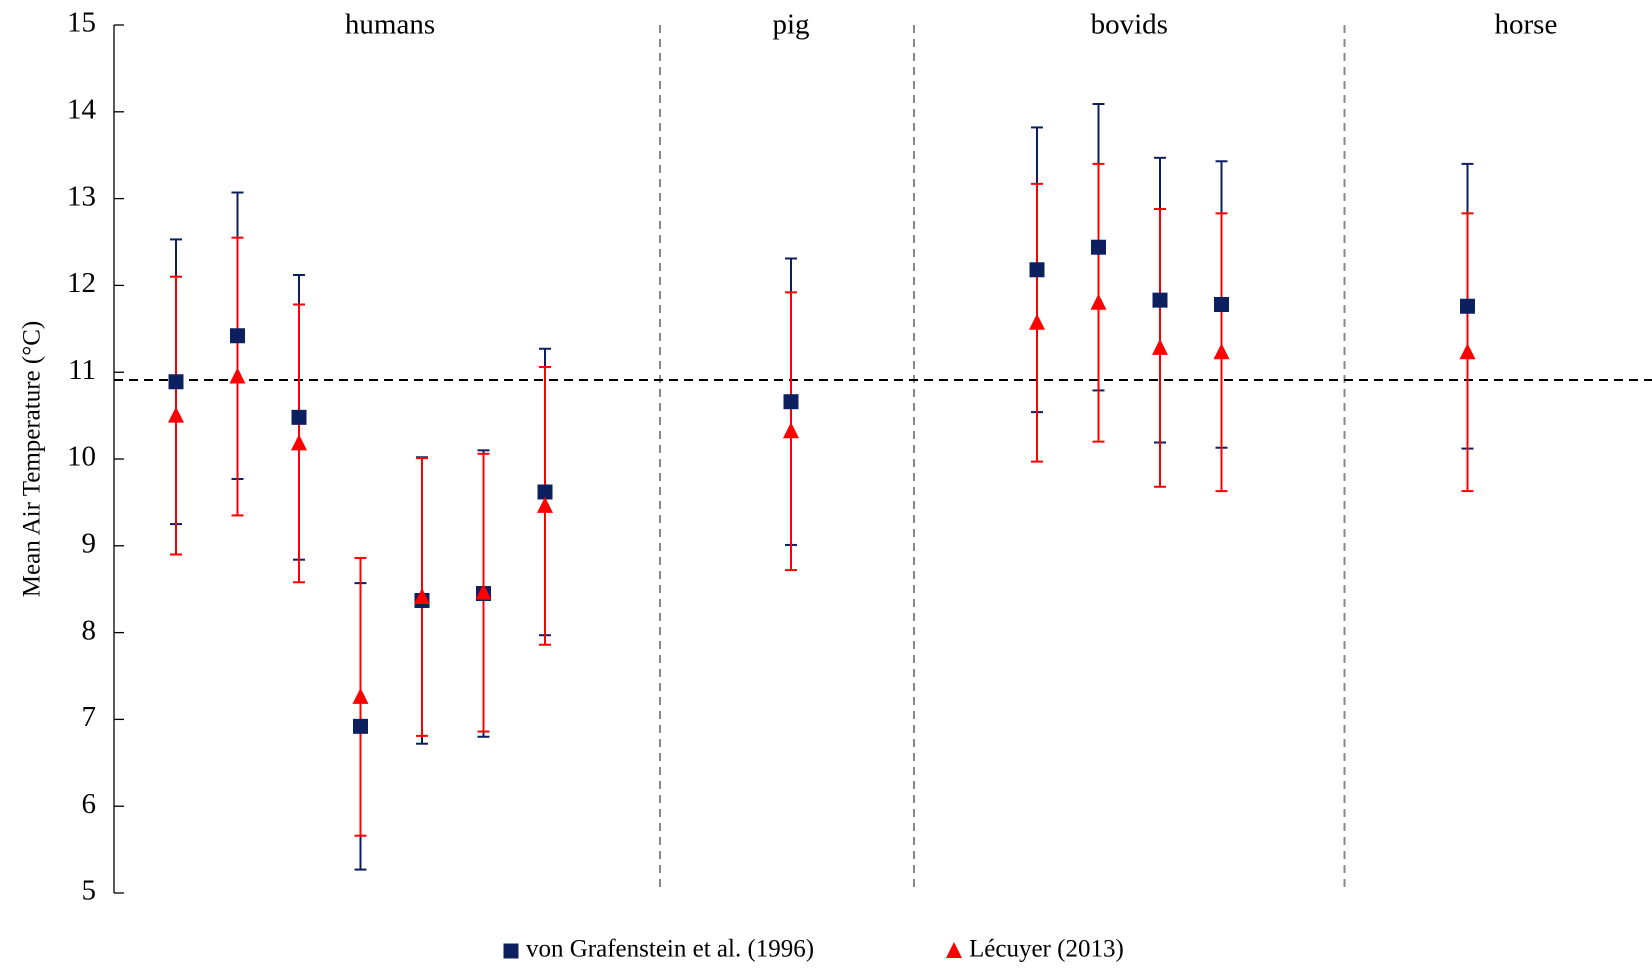 The image size is (1652, 970). Describe the element at coordinates (81, 23) in the screenshot. I see `y-tick-label: 15` at that location.